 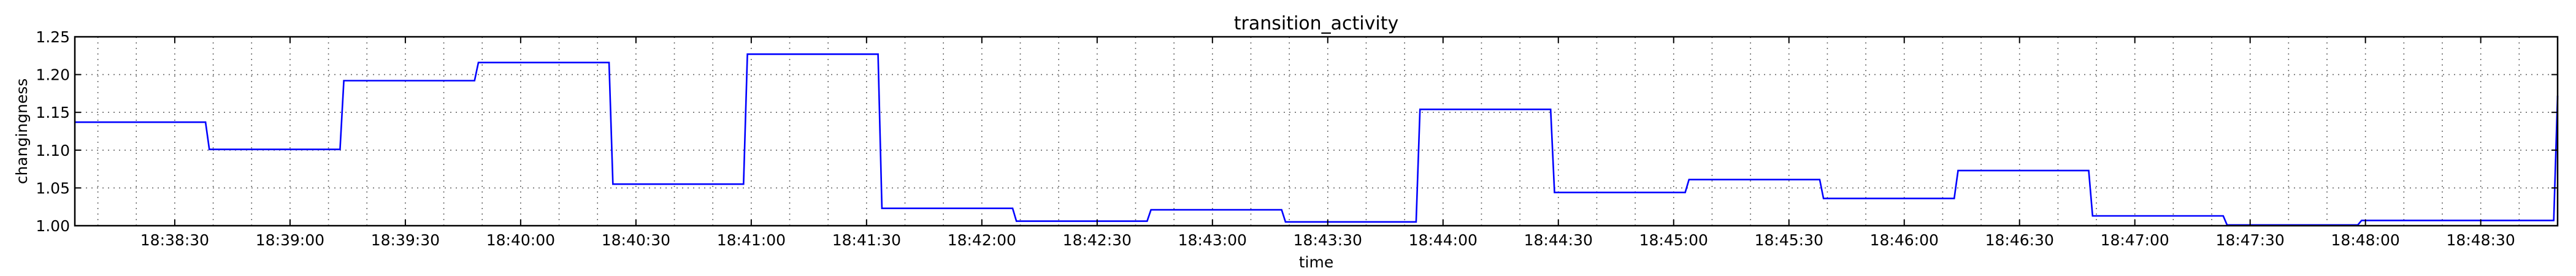 What do you see at coordinates (2481, 240) in the screenshot?
I see `x-tick-label: 18:48:30` at bounding box center [2481, 240].